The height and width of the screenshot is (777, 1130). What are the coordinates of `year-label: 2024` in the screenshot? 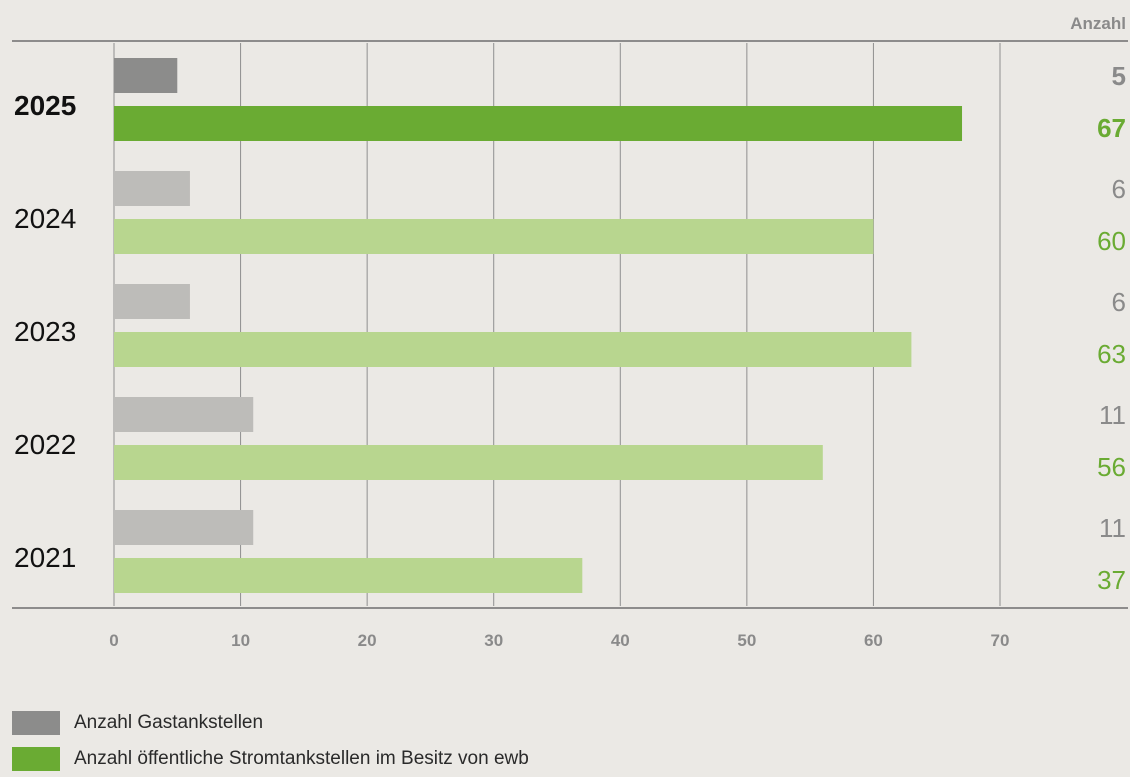 It's located at (45, 218).